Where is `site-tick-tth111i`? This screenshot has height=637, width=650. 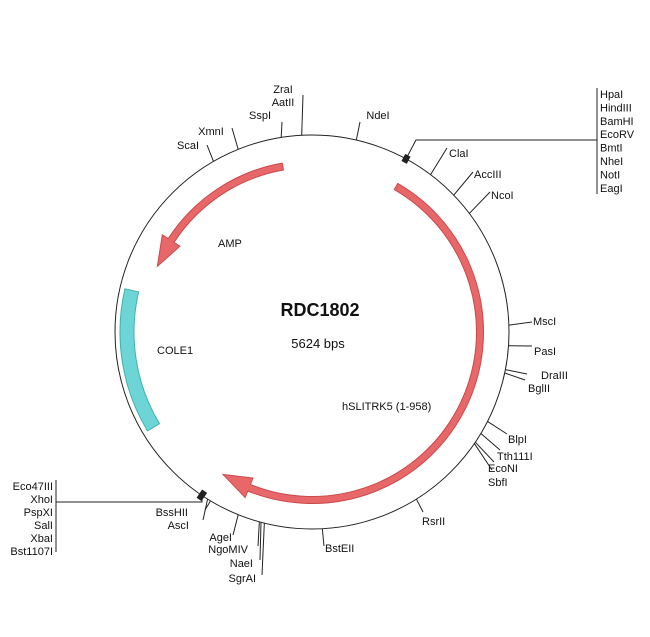
site-tick-tth111i is located at coordinates (490, 442).